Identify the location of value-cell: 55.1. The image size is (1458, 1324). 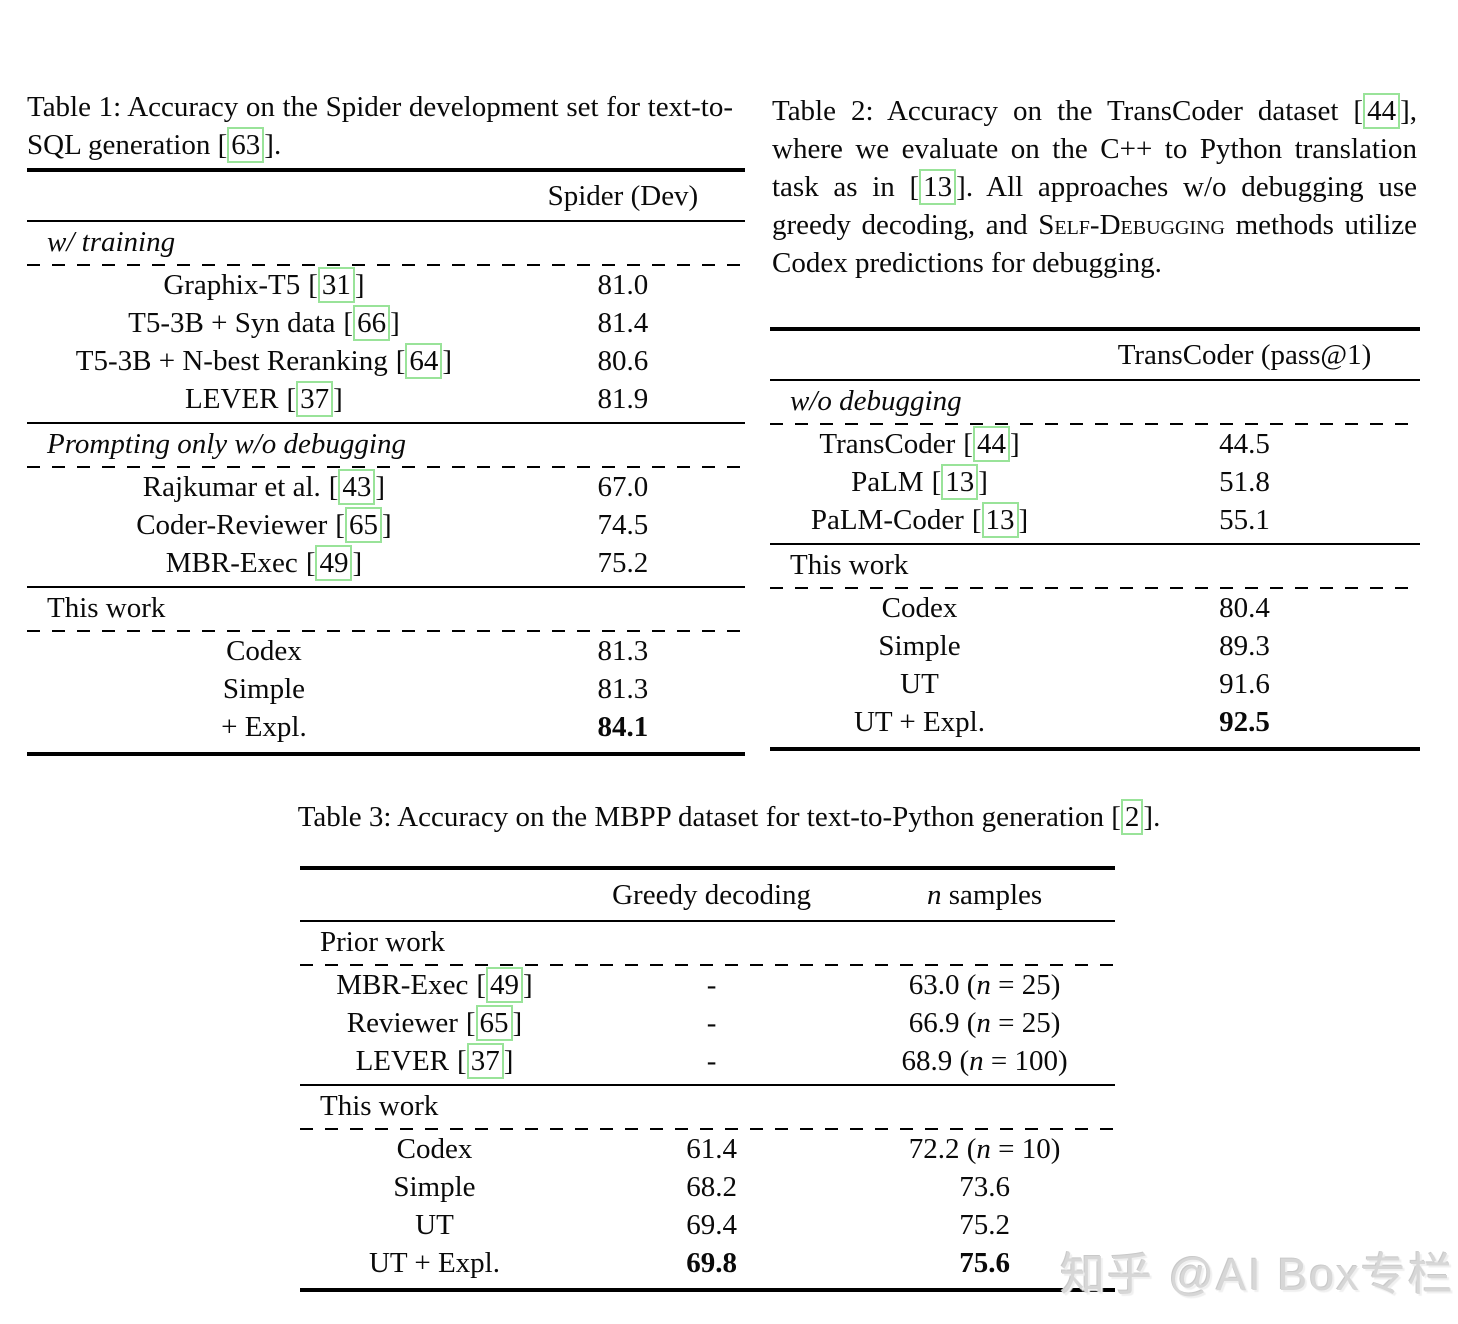
(1244, 520).